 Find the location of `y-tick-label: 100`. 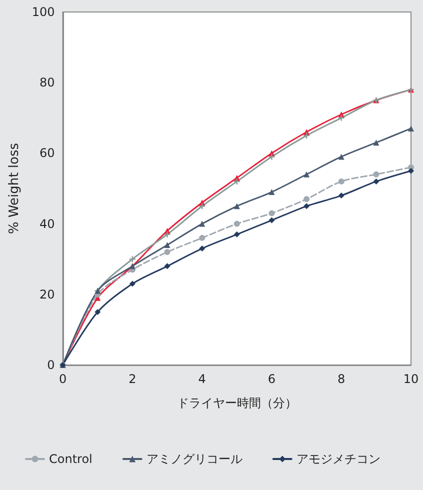

y-tick-label: 100 is located at coordinates (43, 12).